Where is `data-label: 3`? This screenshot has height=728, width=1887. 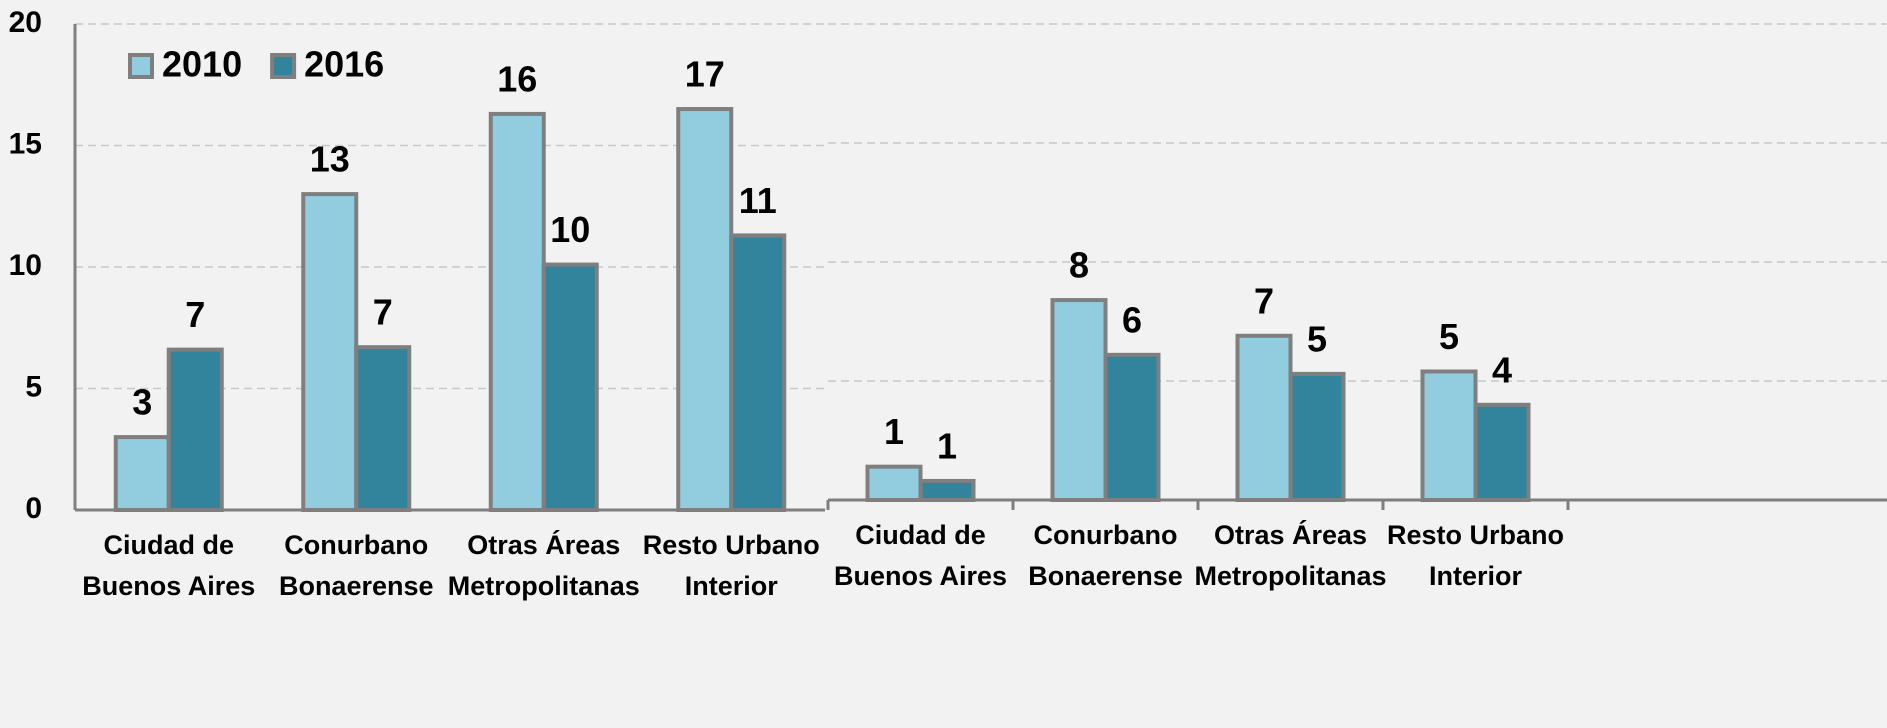
data-label: 3 is located at coordinates (142, 402).